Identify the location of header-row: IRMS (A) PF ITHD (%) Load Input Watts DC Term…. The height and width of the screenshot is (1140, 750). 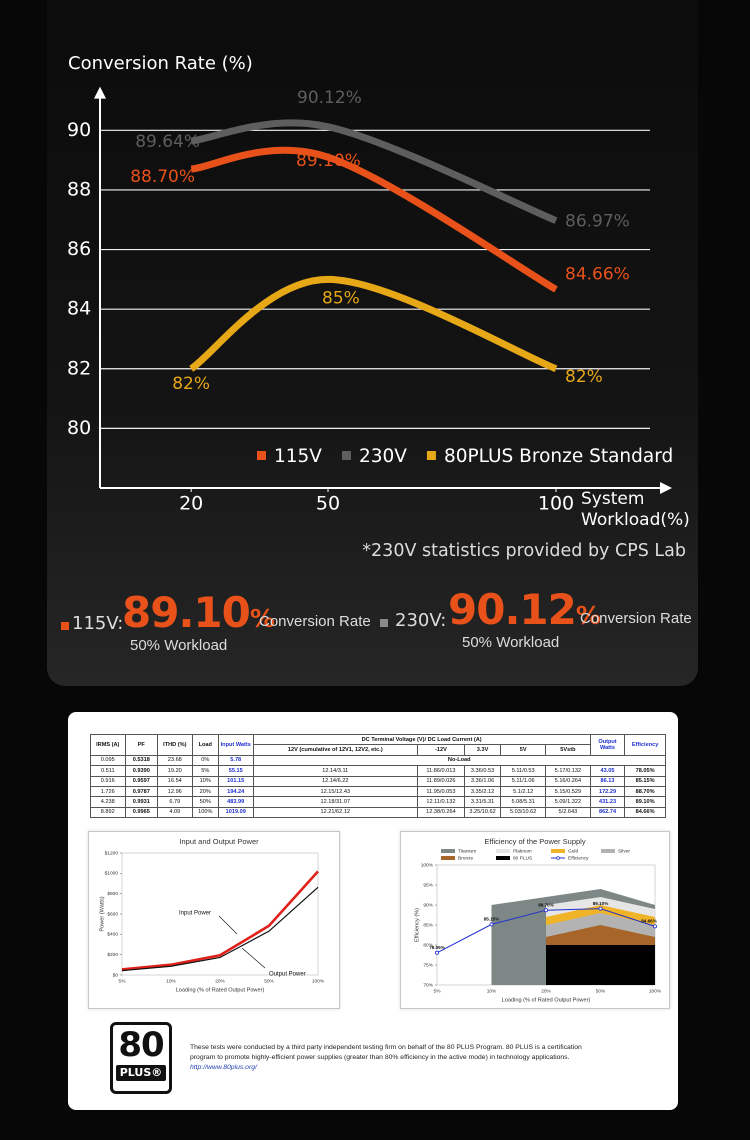
(378, 744).